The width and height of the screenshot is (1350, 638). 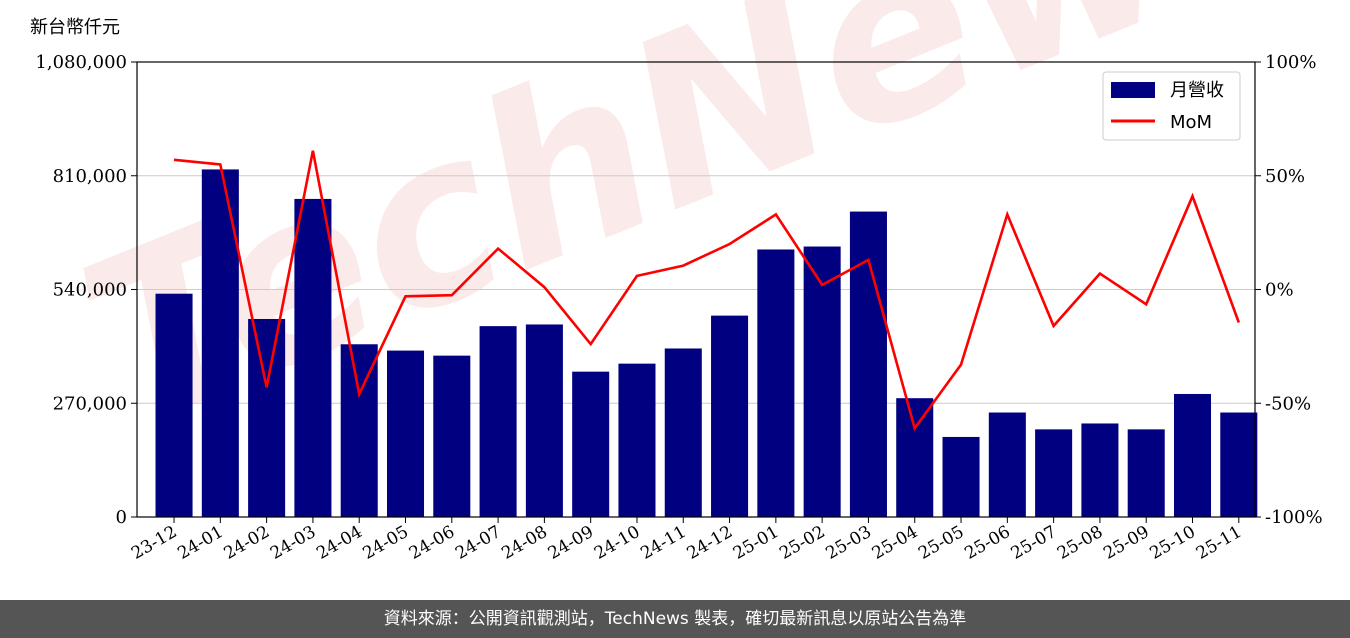 What do you see at coordinates (121, 517) in the screenshot?
I see `ytick-left-label: 0` at bounding box center [121, 517].